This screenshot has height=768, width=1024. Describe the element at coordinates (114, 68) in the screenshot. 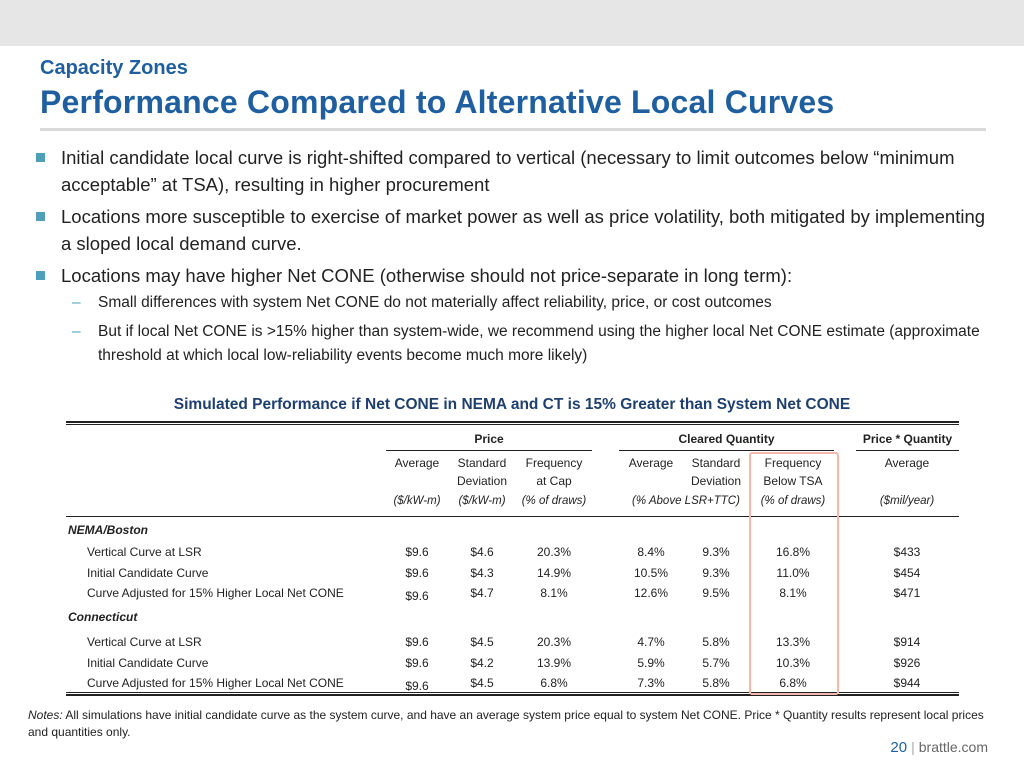

I see `slide-subtitle: Capacity Zones` at that location.